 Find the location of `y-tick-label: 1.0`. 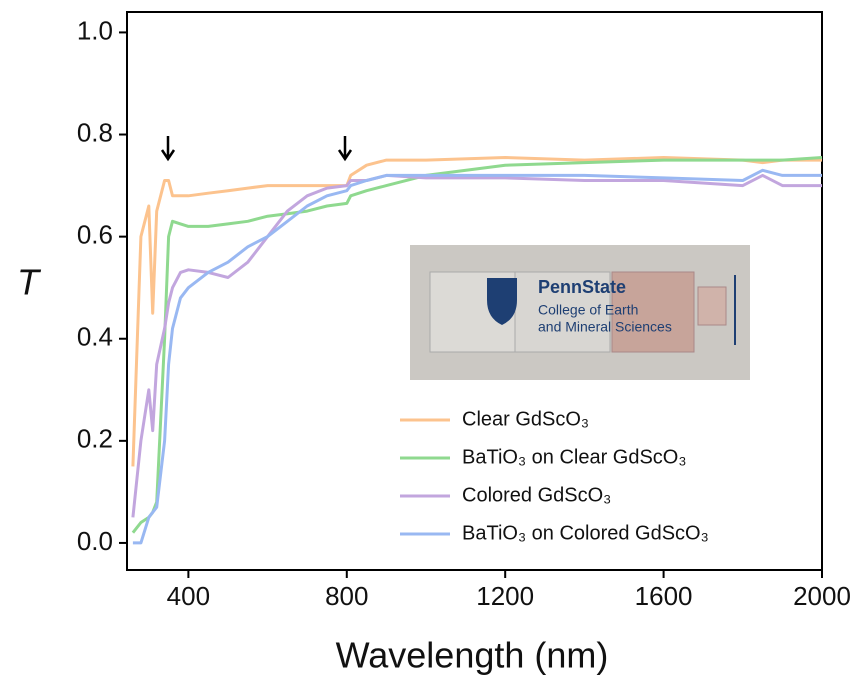

y-tick-label: 1.0 is located at coordinates (95, 30).